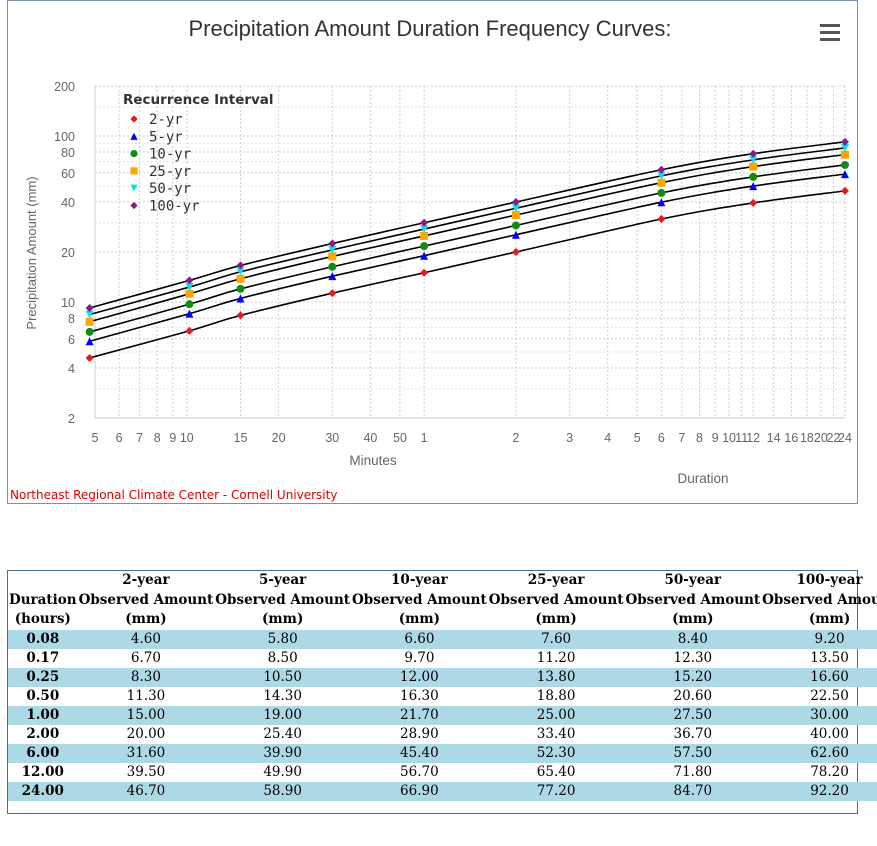  I want to click on amount-cell: 10.50, so click(283, 677).